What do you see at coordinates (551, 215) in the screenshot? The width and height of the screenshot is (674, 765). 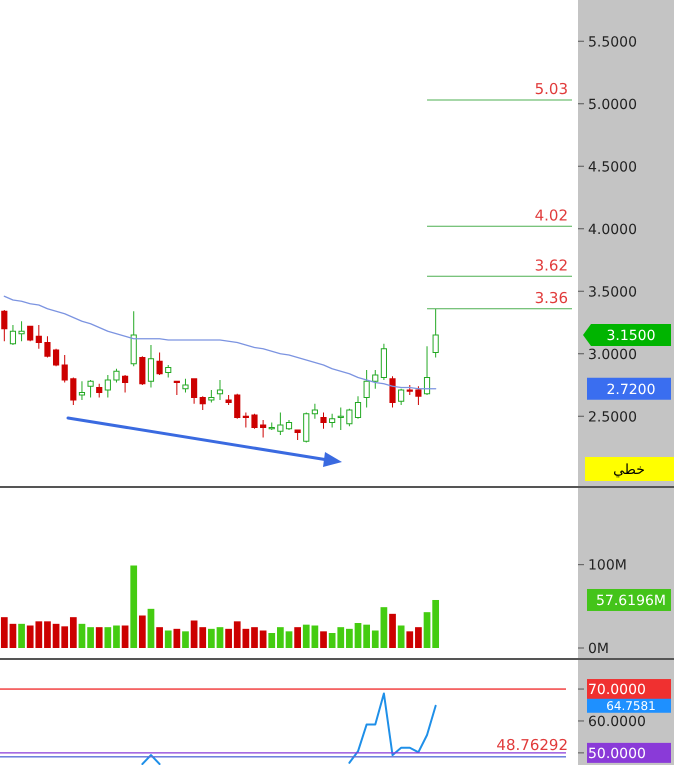 I see `ref-line-label: 4.02` at bounding box center [551, 215].